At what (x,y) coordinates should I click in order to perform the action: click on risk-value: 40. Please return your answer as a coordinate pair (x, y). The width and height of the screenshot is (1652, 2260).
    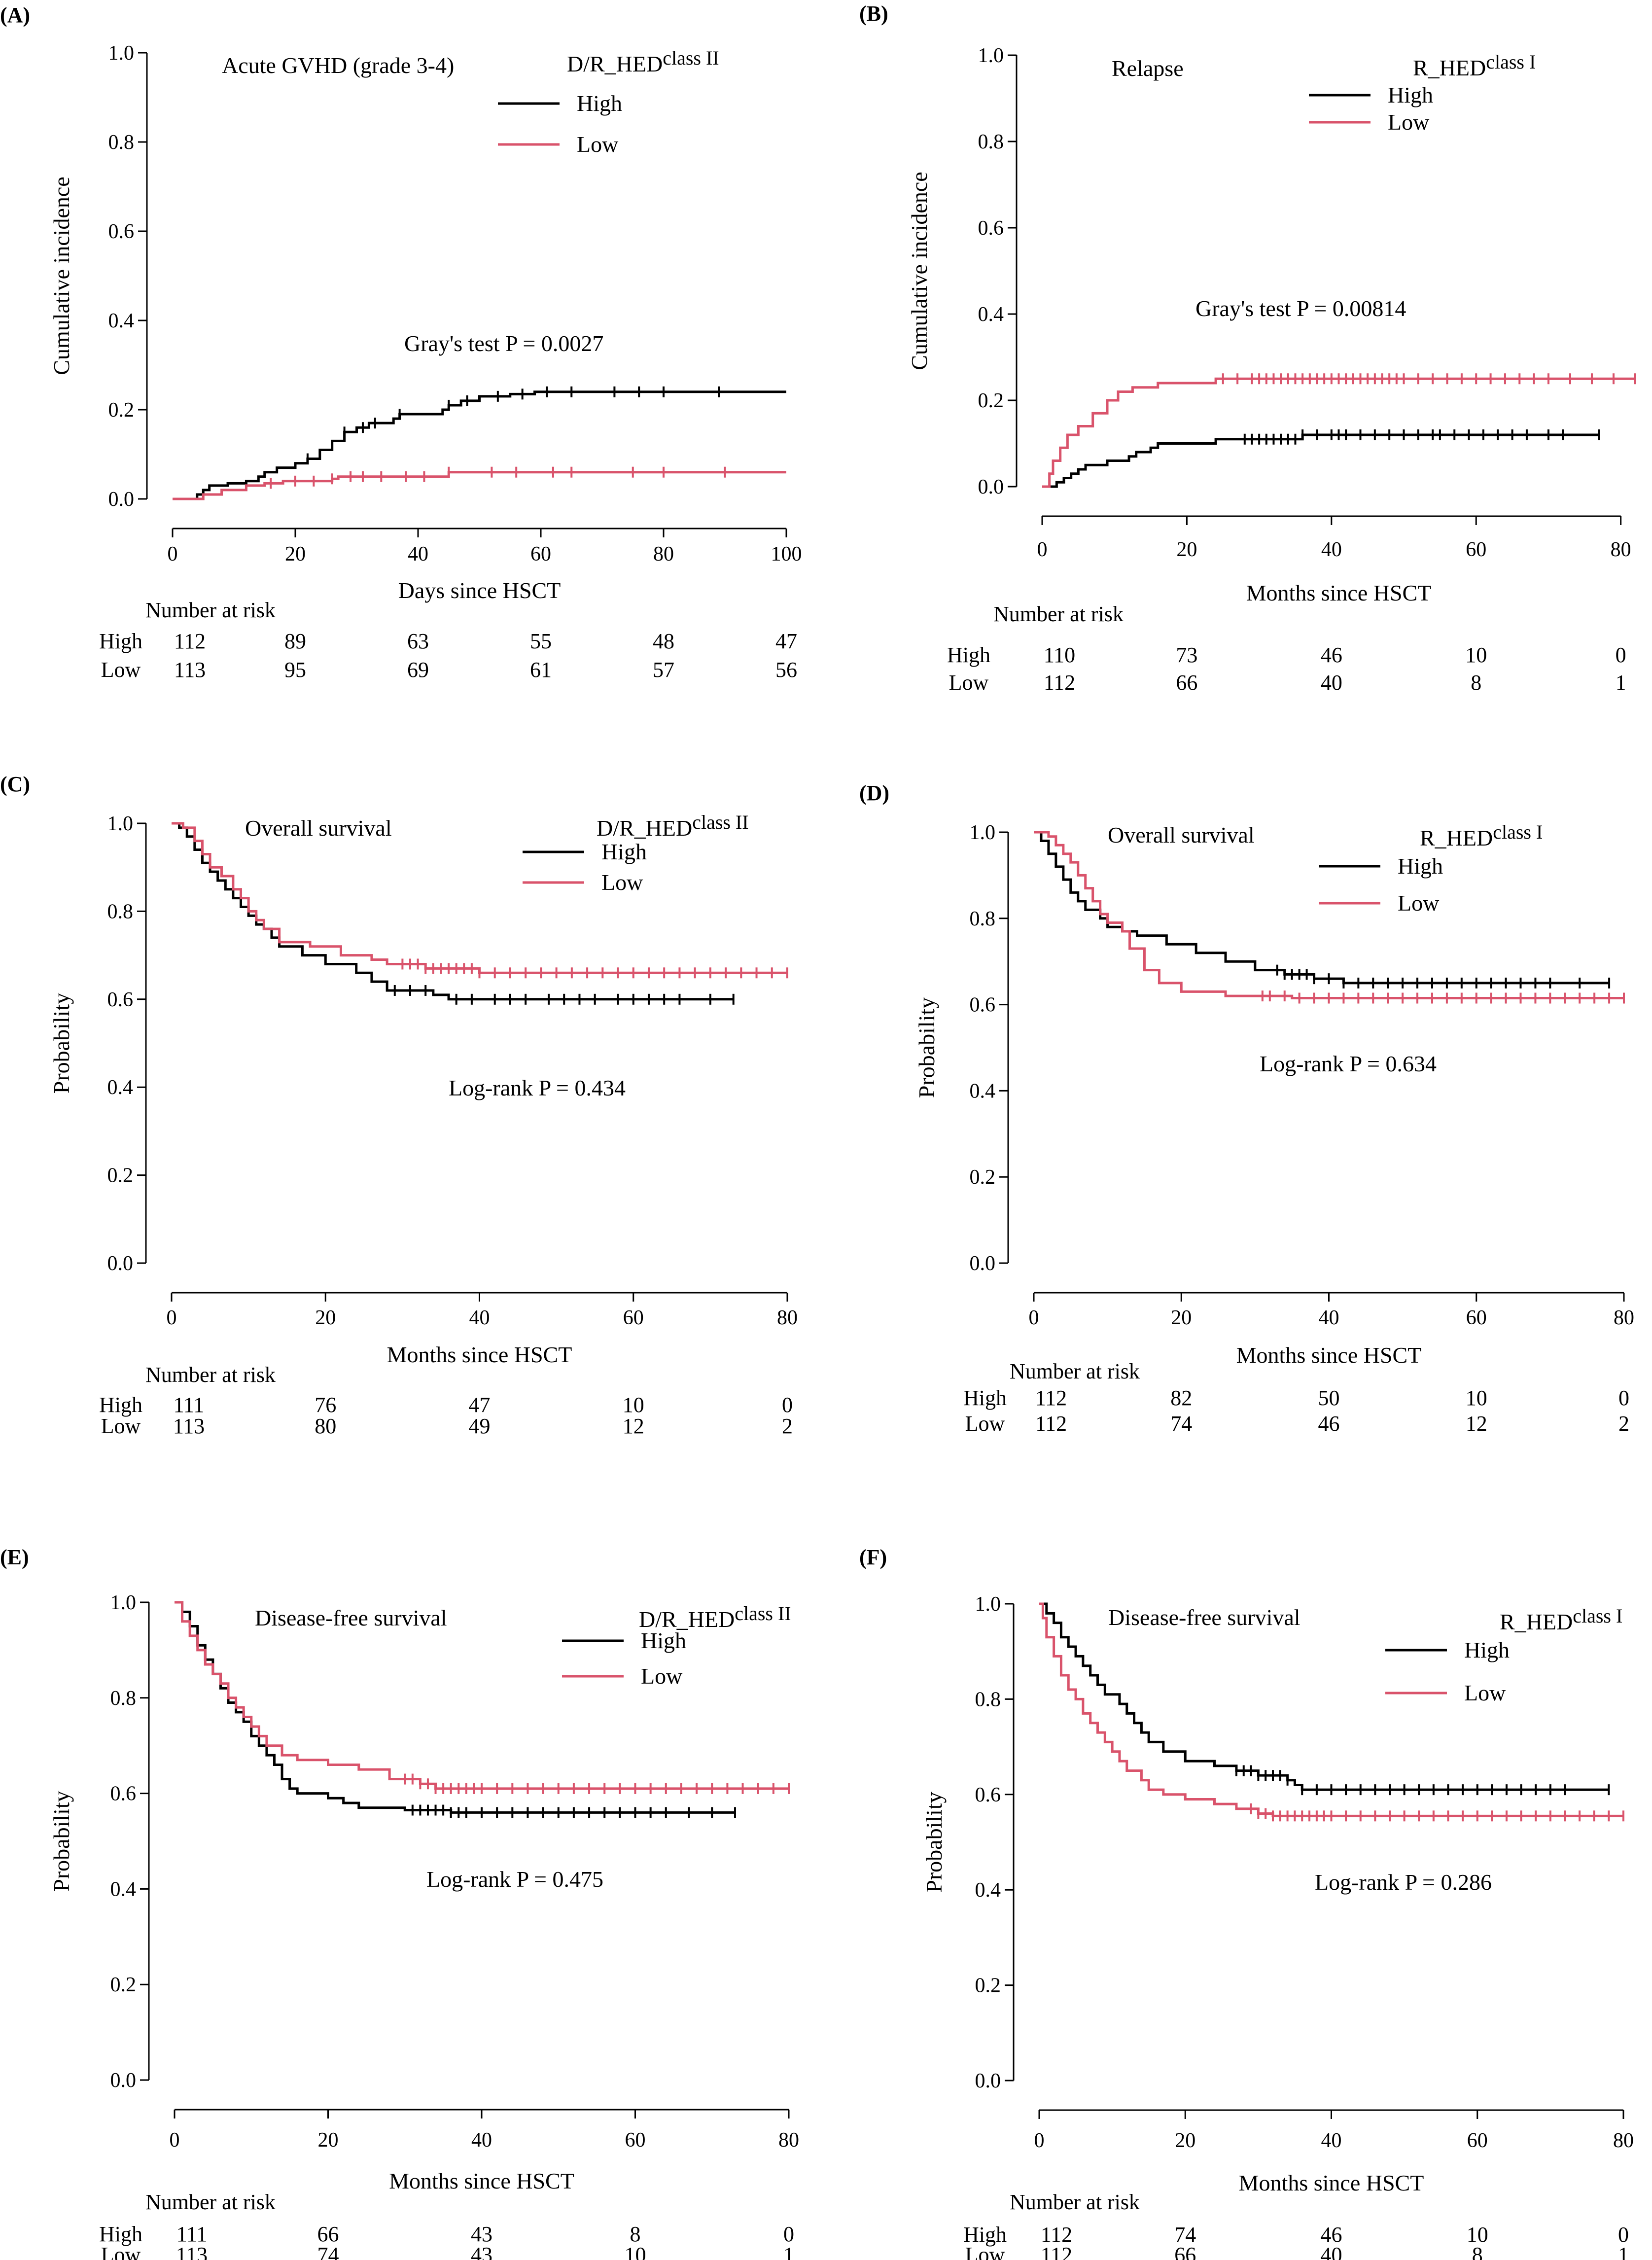
    Looking at the image, I should click on (1331, 2252).